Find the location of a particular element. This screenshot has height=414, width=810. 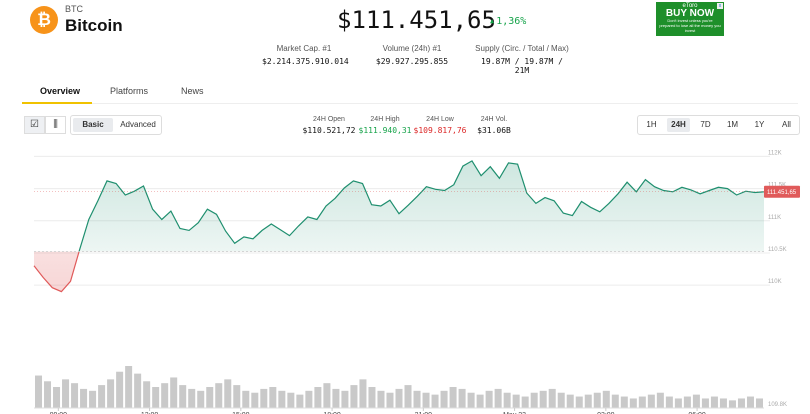

line-chart-button: ☑ is located at coordinates (34, 125).